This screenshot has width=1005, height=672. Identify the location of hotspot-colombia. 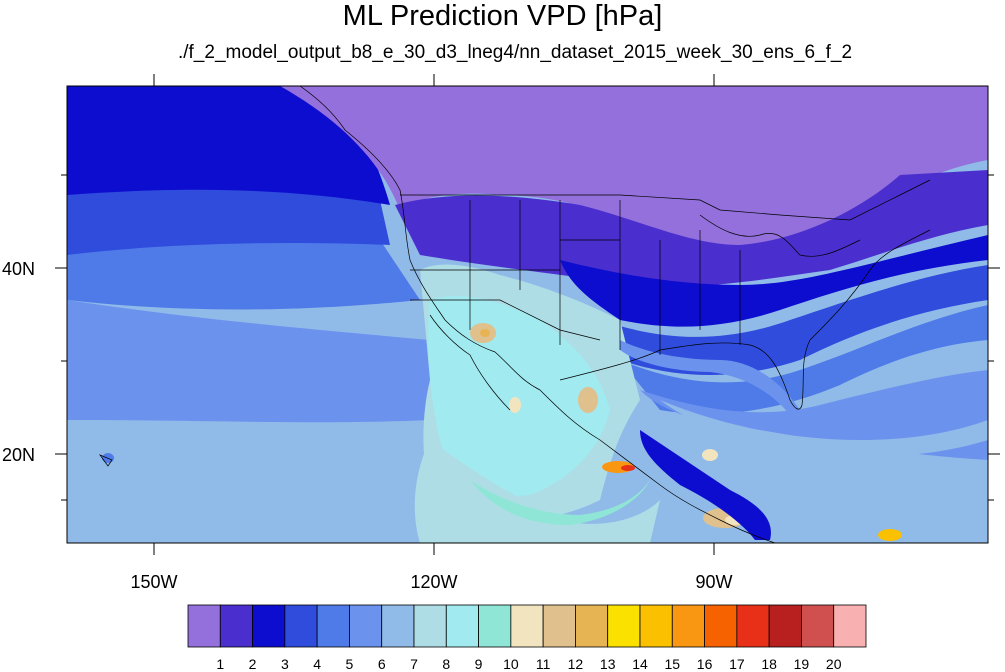
(890, 535).